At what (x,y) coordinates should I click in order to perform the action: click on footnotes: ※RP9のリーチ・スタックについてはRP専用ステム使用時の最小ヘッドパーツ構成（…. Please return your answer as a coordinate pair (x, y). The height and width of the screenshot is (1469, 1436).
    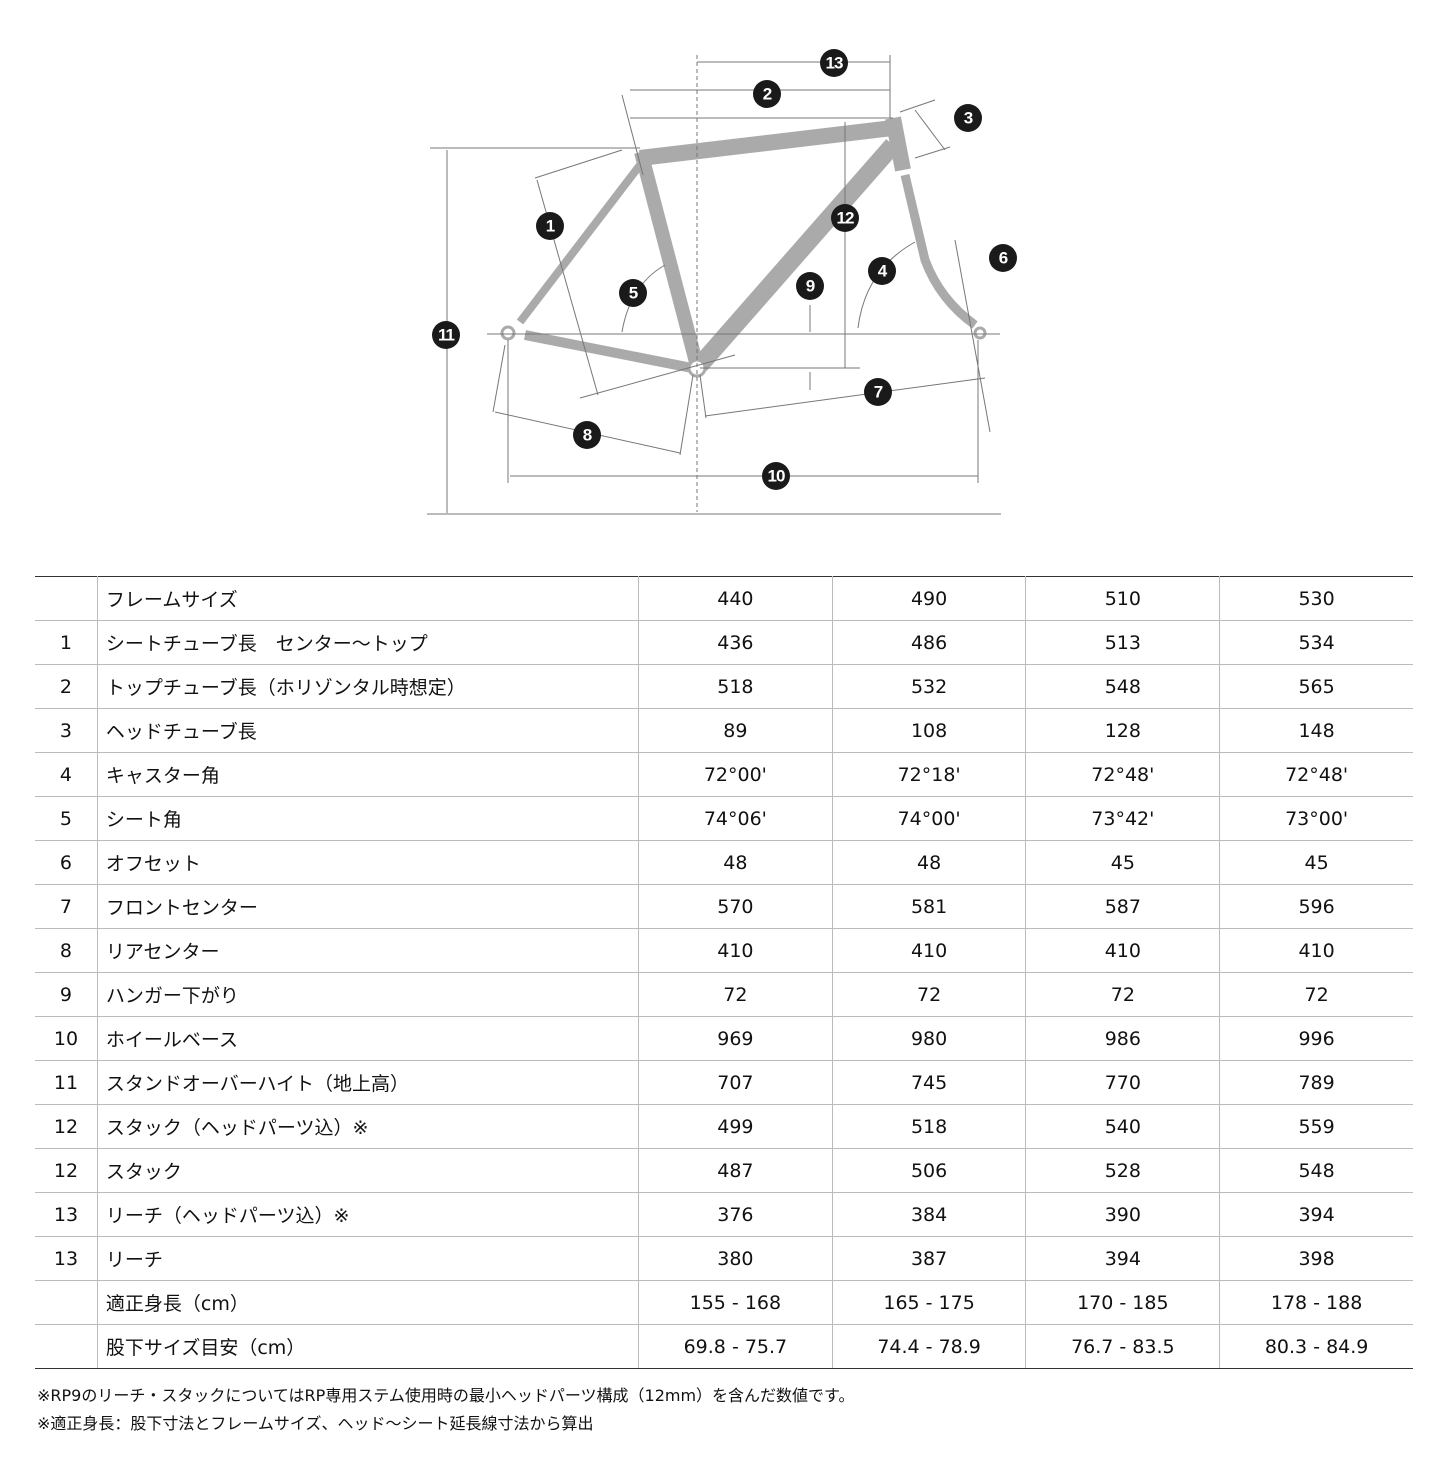
    Looking at the image, I should click on (445, 1410).